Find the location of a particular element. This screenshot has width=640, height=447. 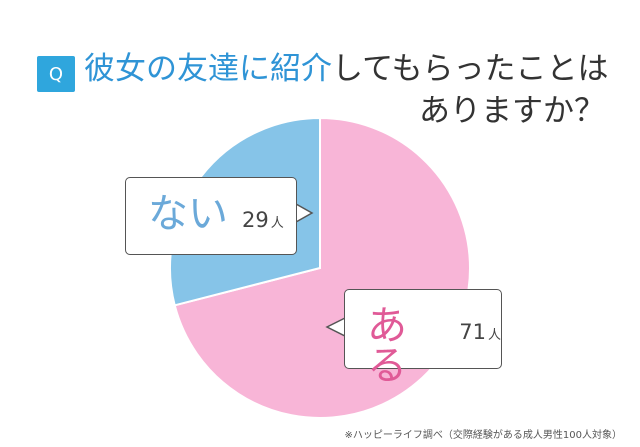

title-rest: してもらったことは is located at coordinates (470, 69).